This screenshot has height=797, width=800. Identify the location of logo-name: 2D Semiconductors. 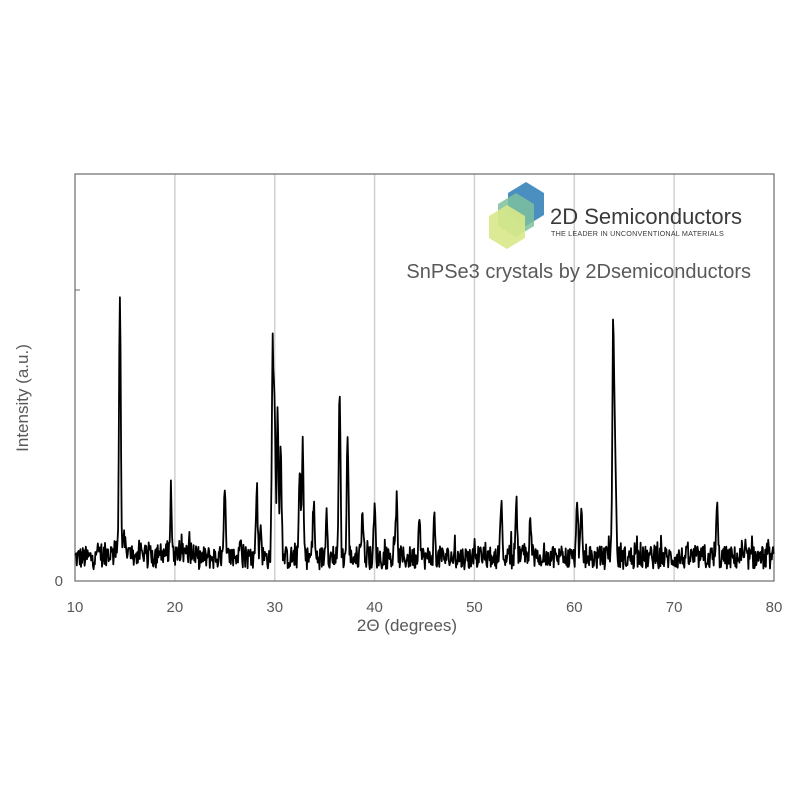
(646, 216).